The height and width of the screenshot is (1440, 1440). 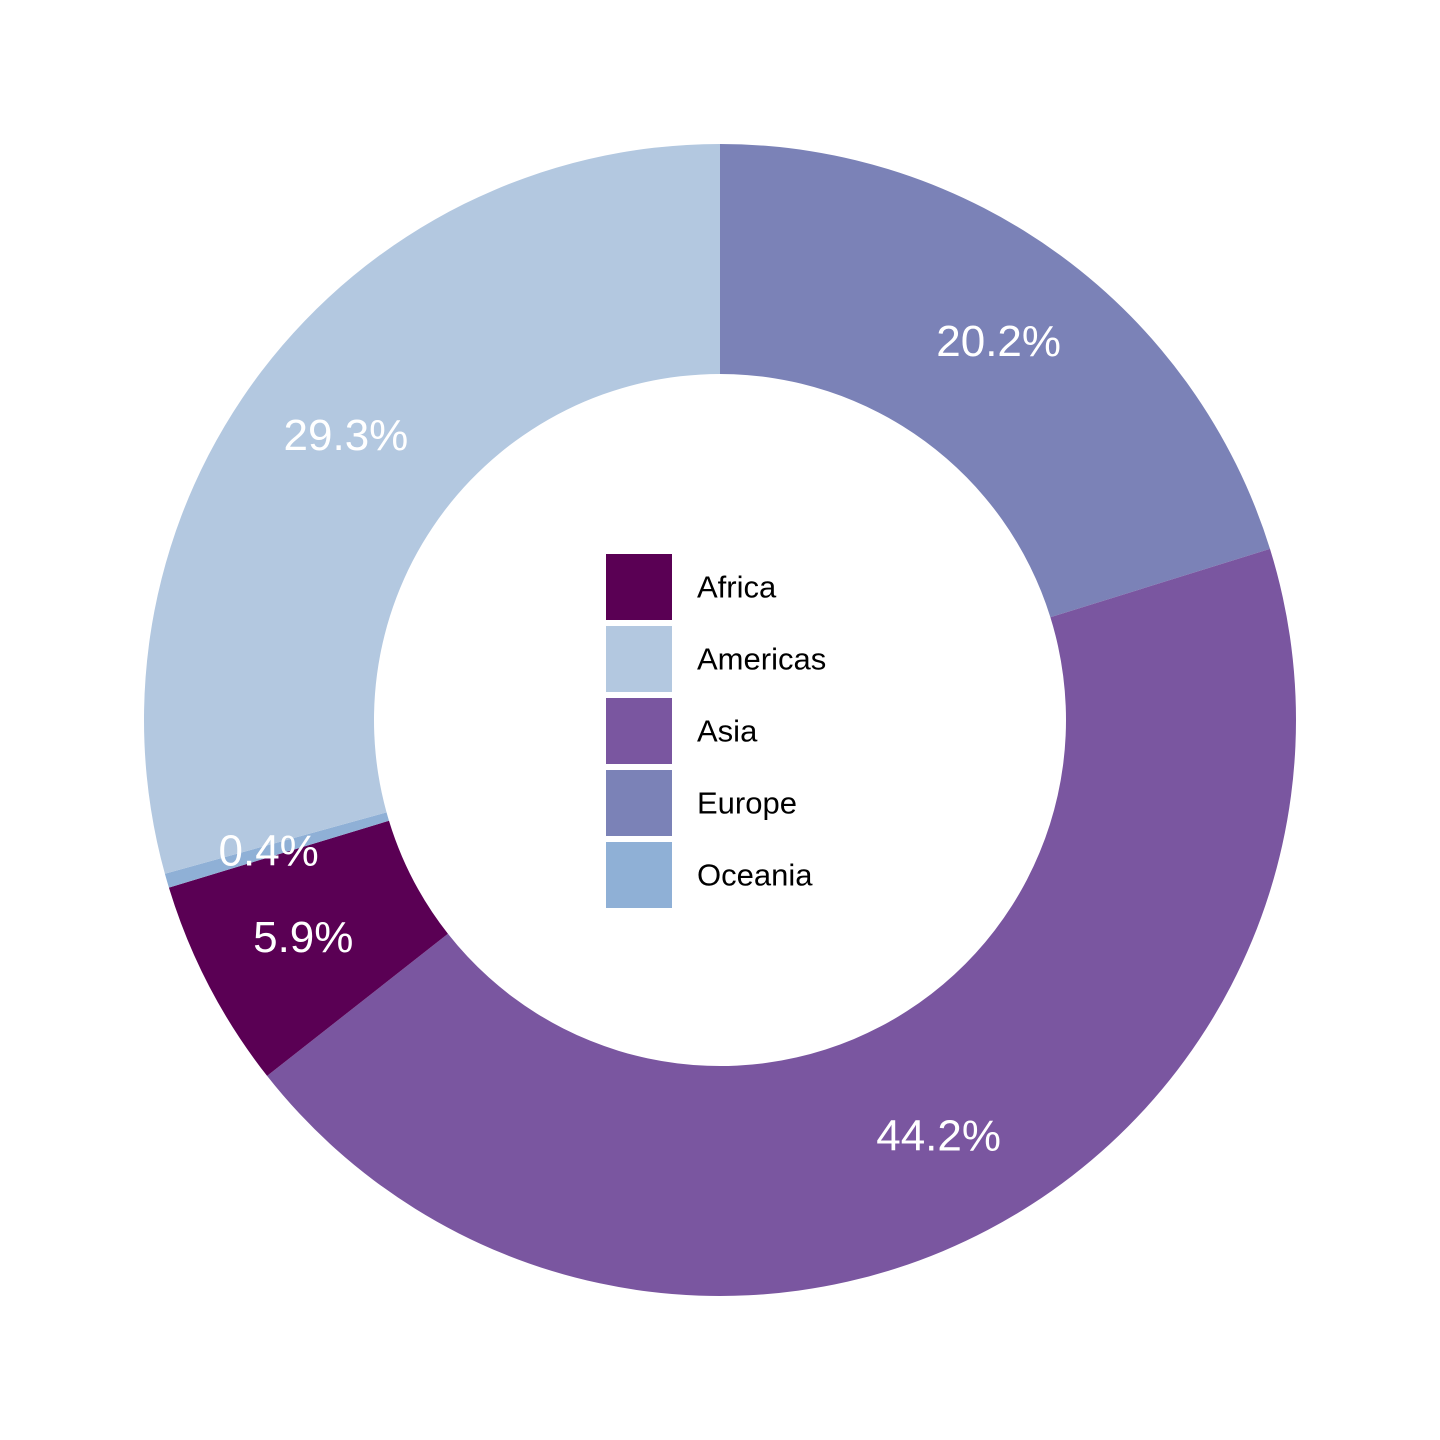 I want to click on value-label-oceania: 0.4%, so click(x=269, y=851).